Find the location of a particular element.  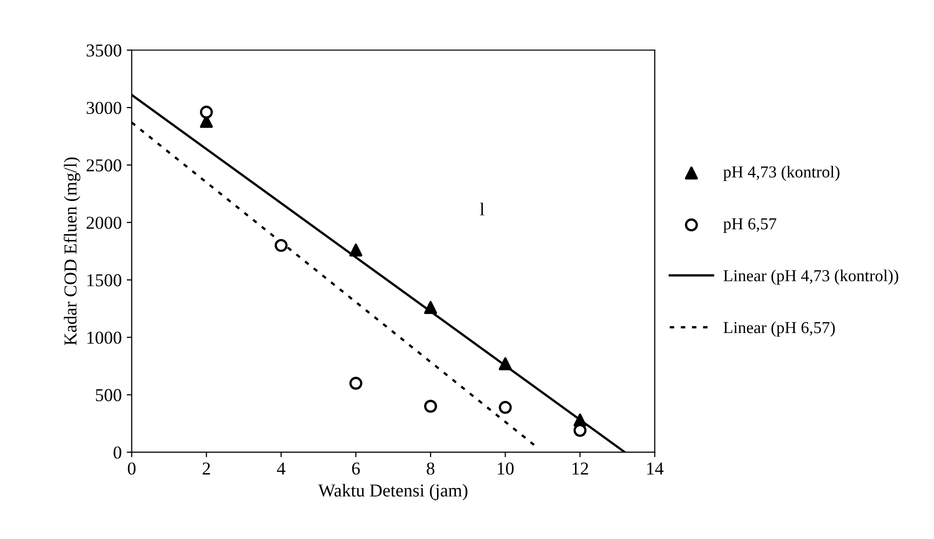

x-tick-label: 6 is located at coordinates (356, 468).